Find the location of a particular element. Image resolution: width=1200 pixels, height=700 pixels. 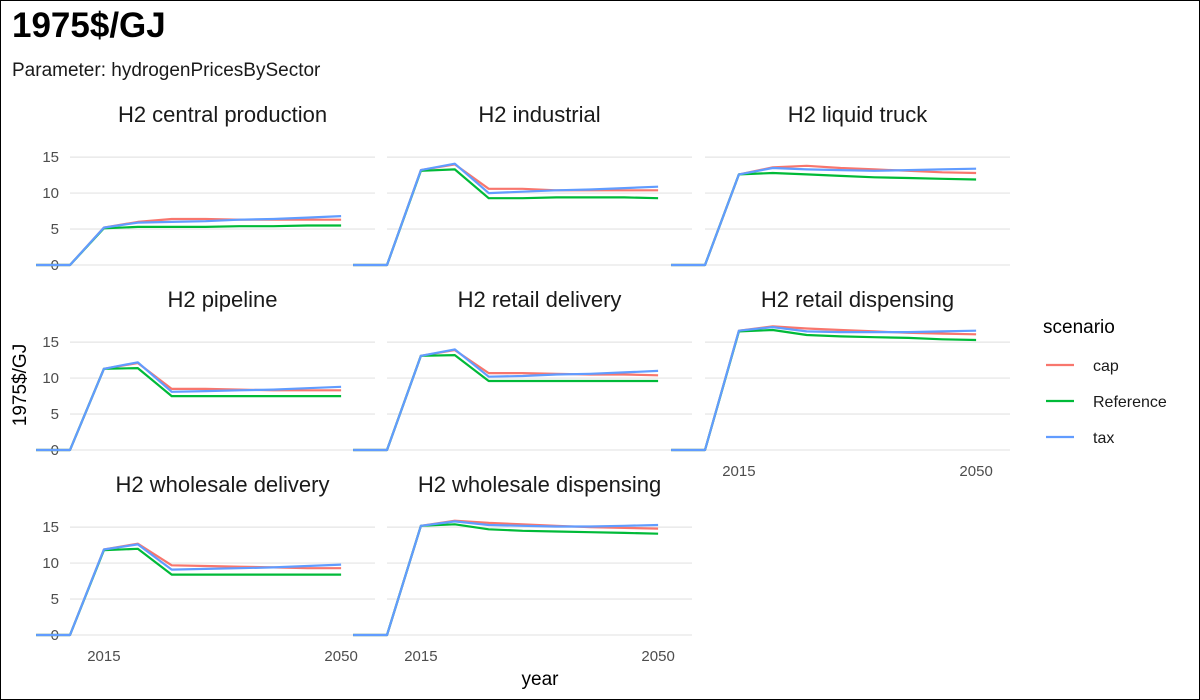

x-axis-title: year is located at coordinates (541, 679).